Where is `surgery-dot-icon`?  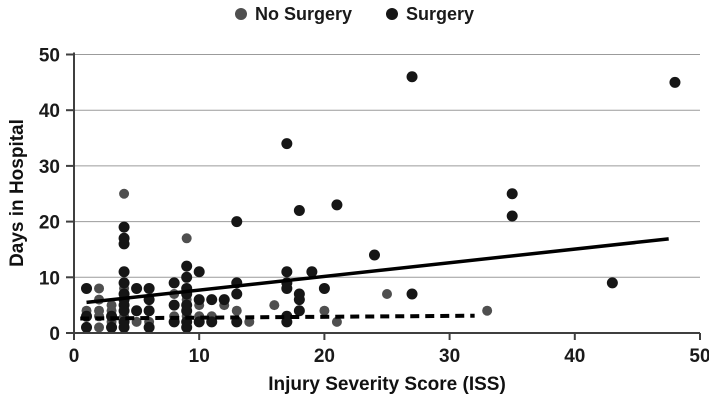
surgery-dot-icon is located at coordinates (392, 14).